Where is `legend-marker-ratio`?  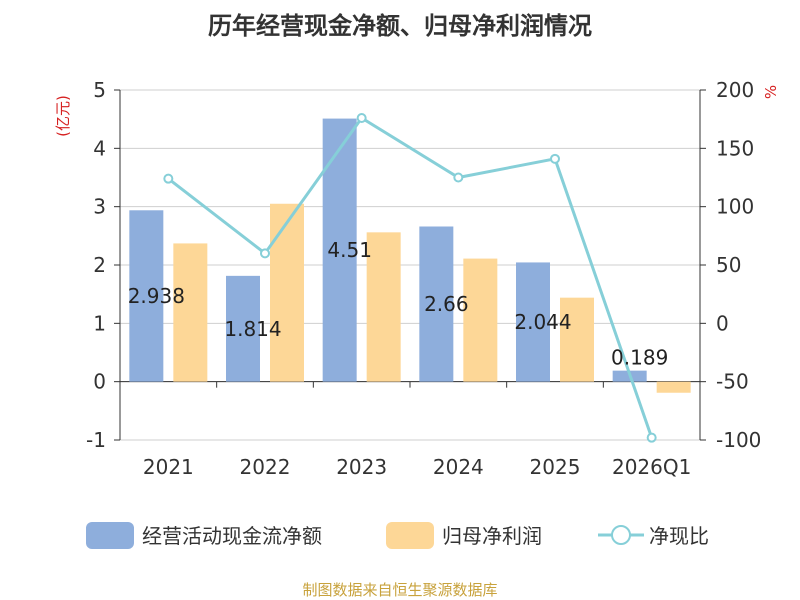
legend-marker-ratio is located at coordinates (621, 535).